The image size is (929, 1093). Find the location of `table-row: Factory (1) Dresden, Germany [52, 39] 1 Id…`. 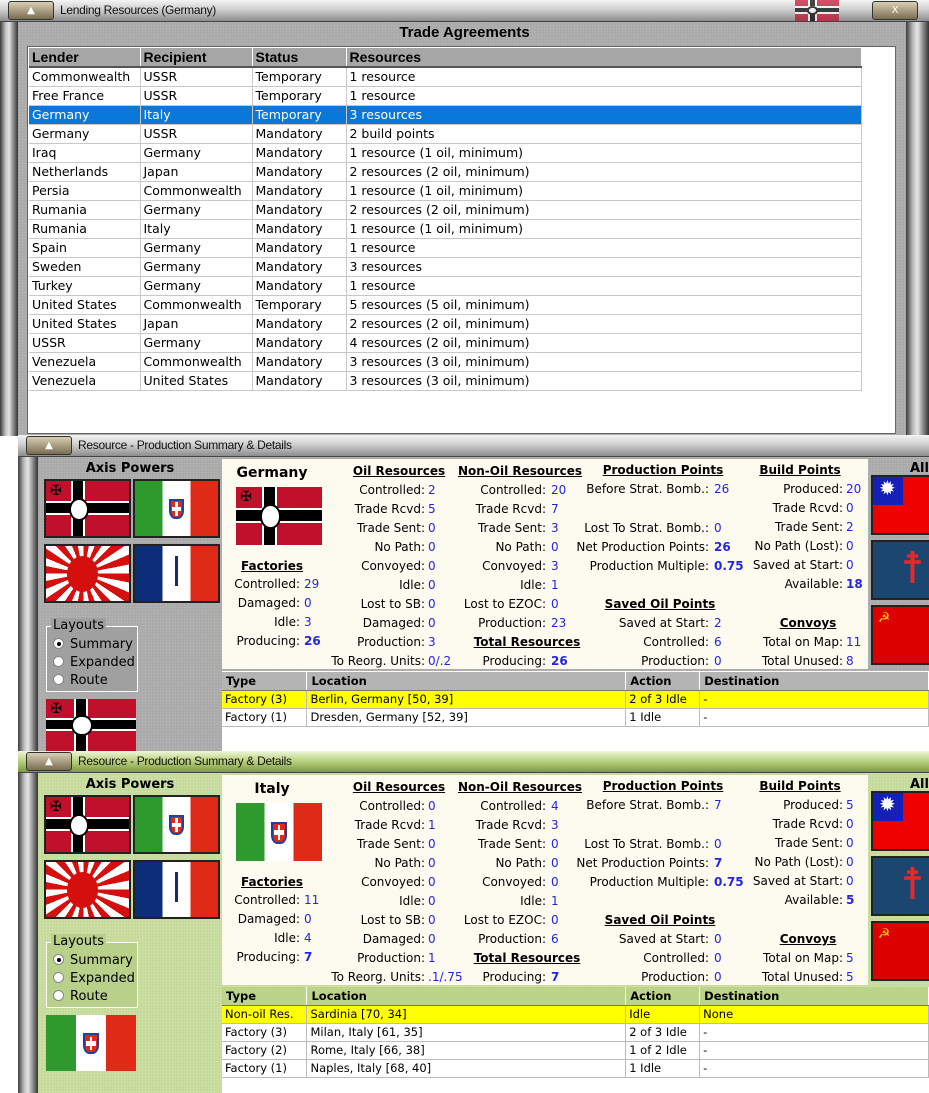

table-row: Factory (1) Dresden, Germany [52, 39] 1 Id… is located at coordinates (575, 717).